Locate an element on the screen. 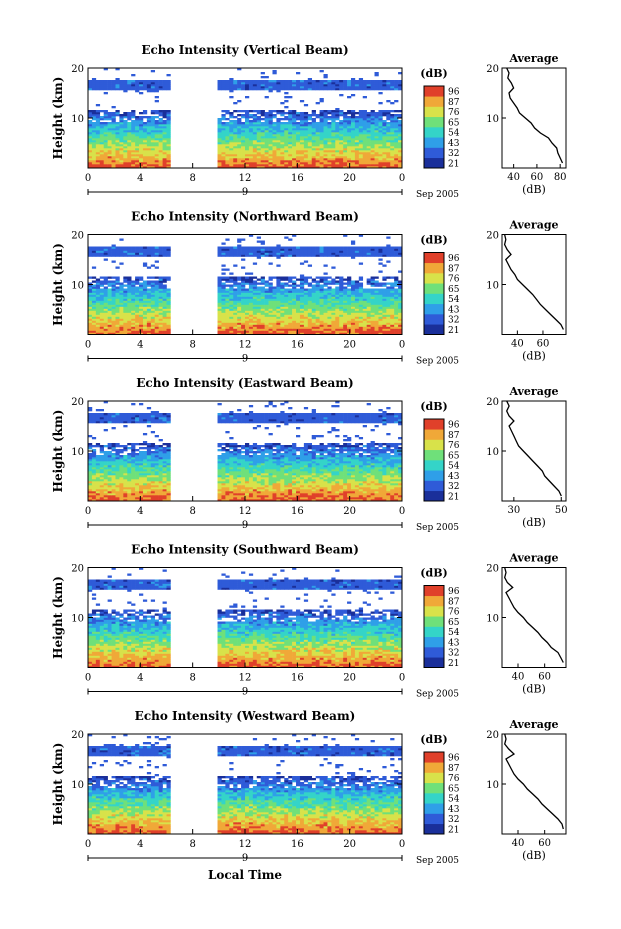  colorbar-swatch is located at coordinates (434, 91).